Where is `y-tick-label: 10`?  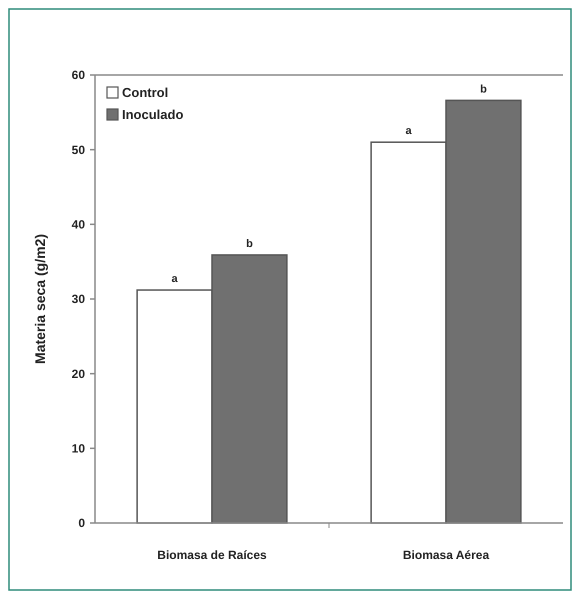
y-tick-label: 10 is located at coordinates (79, 449).